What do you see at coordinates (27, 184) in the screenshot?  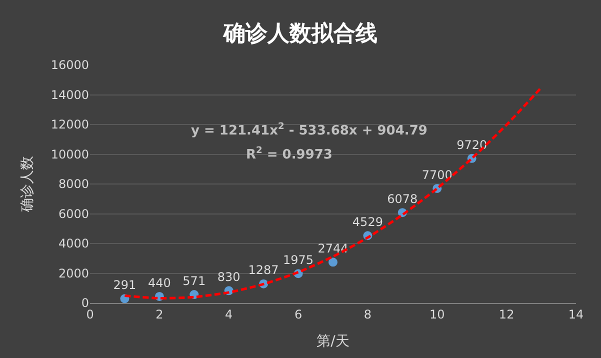 I see `y-axis-title: 确诊人数` at bounding box center [27, 184].